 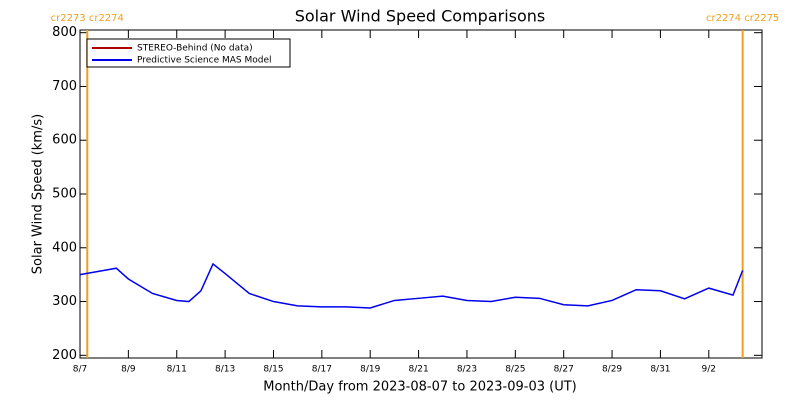 What do you see at coordinates (709, 370) in the screenshot?
I see `x-tick-label: 9/2` at bounding box center [709, 370].